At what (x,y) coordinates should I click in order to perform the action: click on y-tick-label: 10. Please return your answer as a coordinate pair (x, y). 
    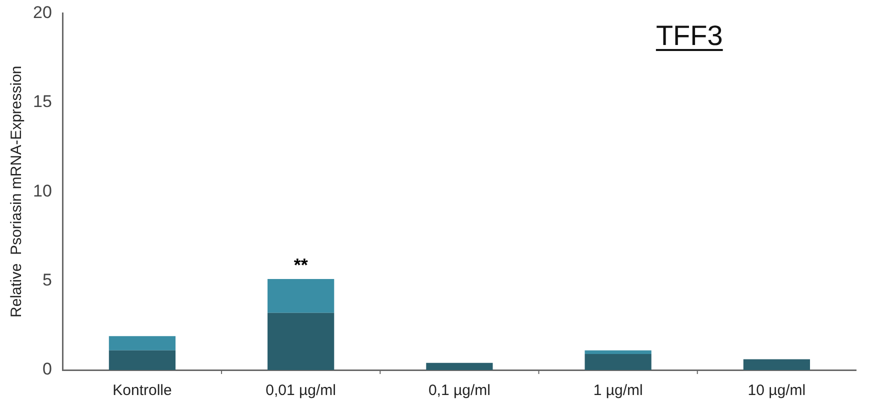
    Looking at the image, I should click on (42, 190).